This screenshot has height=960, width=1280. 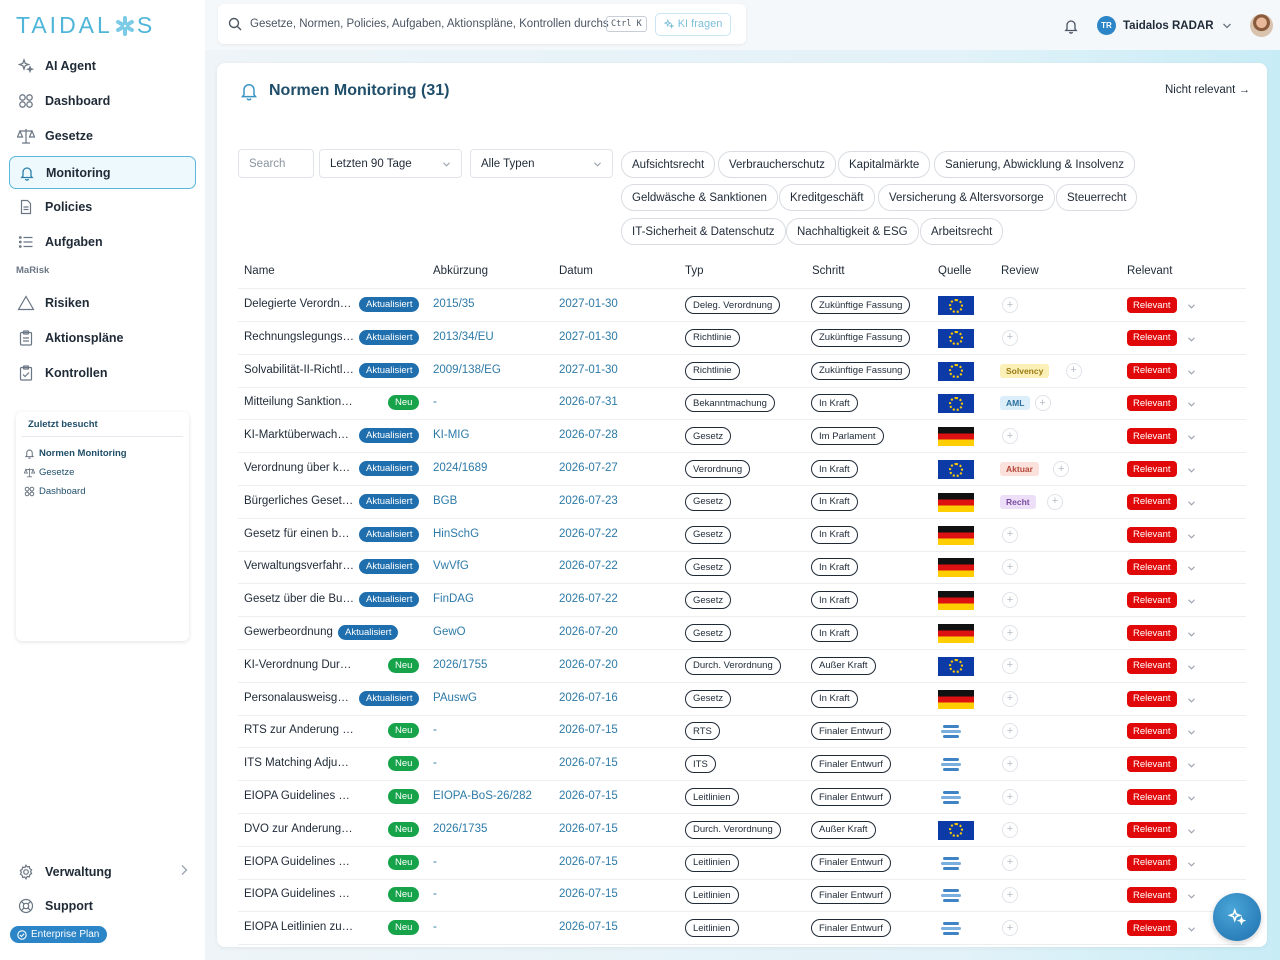 I want to click on row-name: Verordnung über künstliche Intelligenz, so click(x=299, y=468).